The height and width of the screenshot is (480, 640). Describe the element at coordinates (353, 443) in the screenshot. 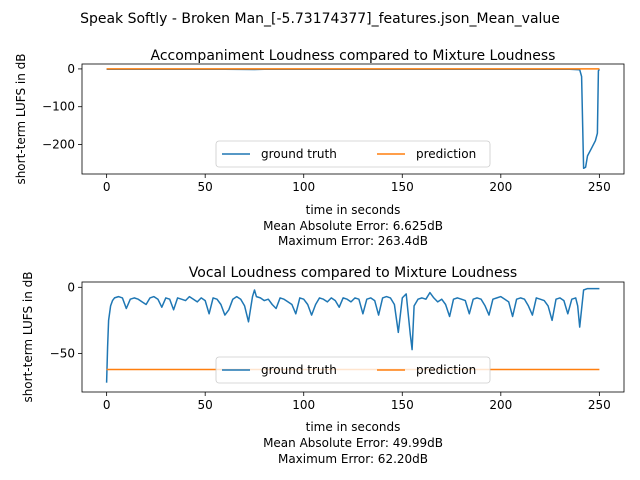

I see `mean-absolute-error-note: Mean Absolute Error: 49.99dB` at that location.